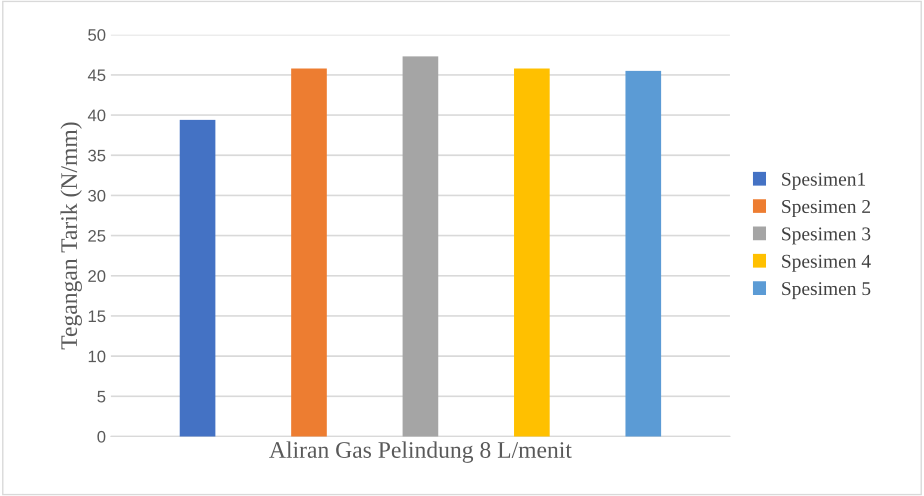 This screenshot has height=496, width=924. I want to click on y-tick-label: 15, so click(97, 316).